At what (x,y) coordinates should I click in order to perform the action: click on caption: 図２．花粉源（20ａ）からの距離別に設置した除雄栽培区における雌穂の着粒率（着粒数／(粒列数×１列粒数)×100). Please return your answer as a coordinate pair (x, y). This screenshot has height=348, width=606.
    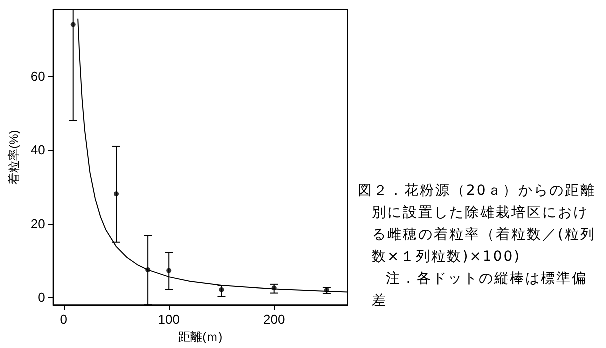
    Looking at the image, I should click on (477, 224).